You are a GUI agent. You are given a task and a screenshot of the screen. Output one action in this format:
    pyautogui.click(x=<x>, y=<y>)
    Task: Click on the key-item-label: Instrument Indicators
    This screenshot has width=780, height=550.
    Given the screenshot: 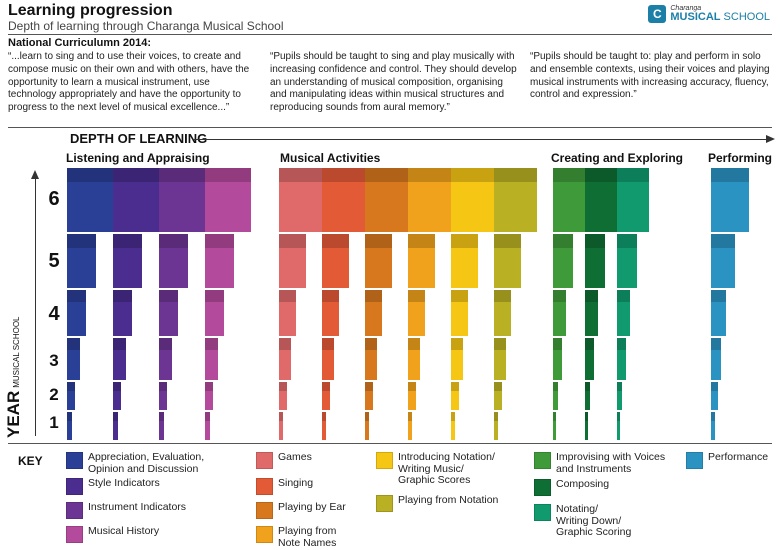 What is the action you would take?
    pyautogui.click(x=137, y=507)
    